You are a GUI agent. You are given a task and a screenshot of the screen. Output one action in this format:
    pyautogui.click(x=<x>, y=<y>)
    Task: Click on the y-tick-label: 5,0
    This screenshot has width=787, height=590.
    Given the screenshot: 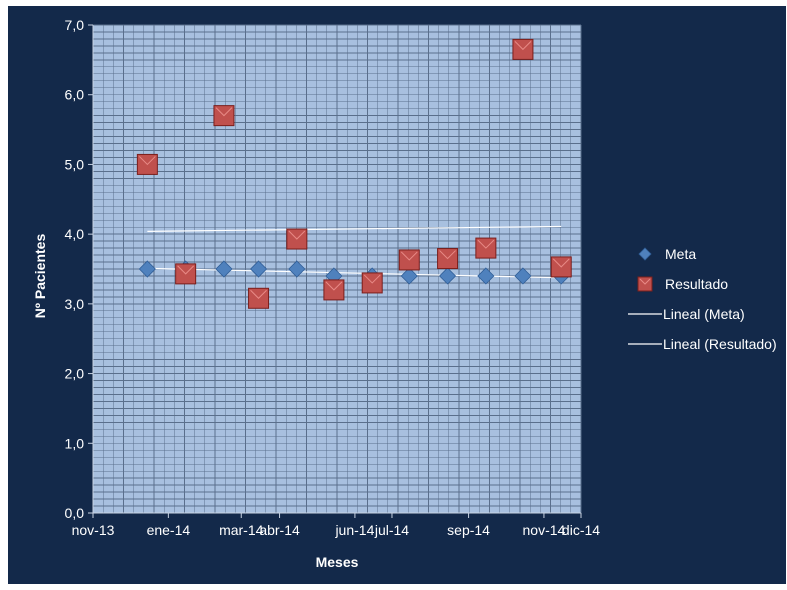 What is the action you would take?
    pyautogui.click(x=75, y=164)
    